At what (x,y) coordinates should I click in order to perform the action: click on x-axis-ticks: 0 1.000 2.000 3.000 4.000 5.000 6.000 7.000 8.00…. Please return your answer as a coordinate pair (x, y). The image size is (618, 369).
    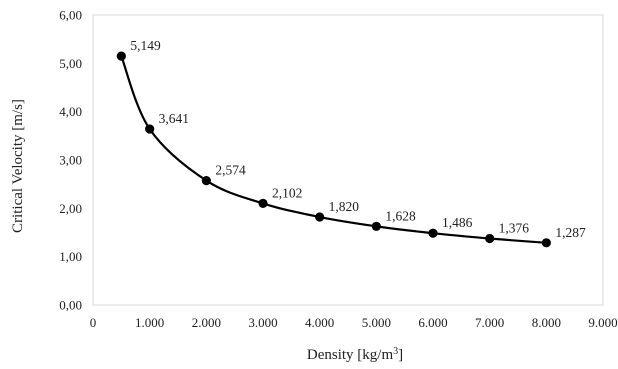
    Looking at the image, I should click on (354, 322).